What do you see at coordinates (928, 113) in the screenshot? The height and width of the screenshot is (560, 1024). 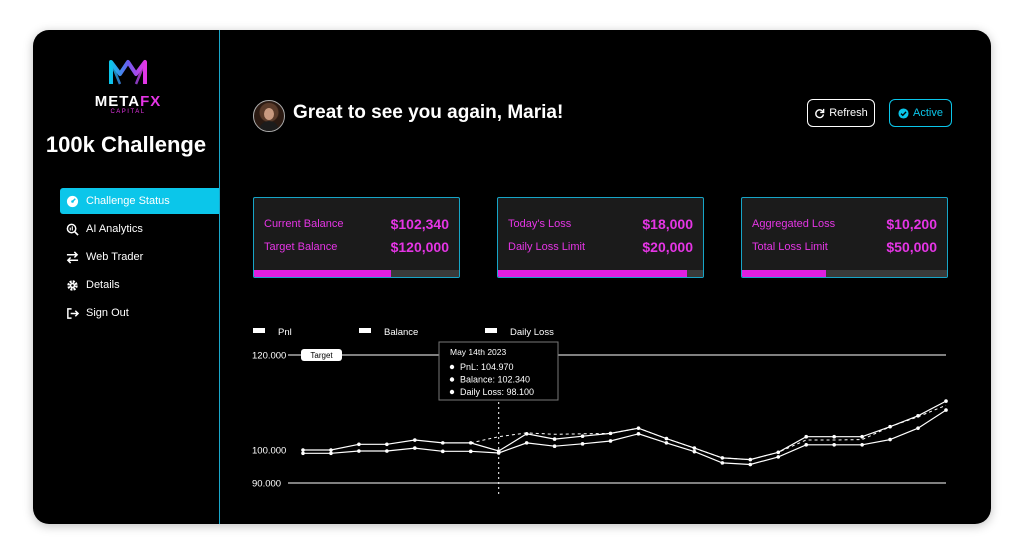 I see `active-label: Active` at bounding box center [928, 113].